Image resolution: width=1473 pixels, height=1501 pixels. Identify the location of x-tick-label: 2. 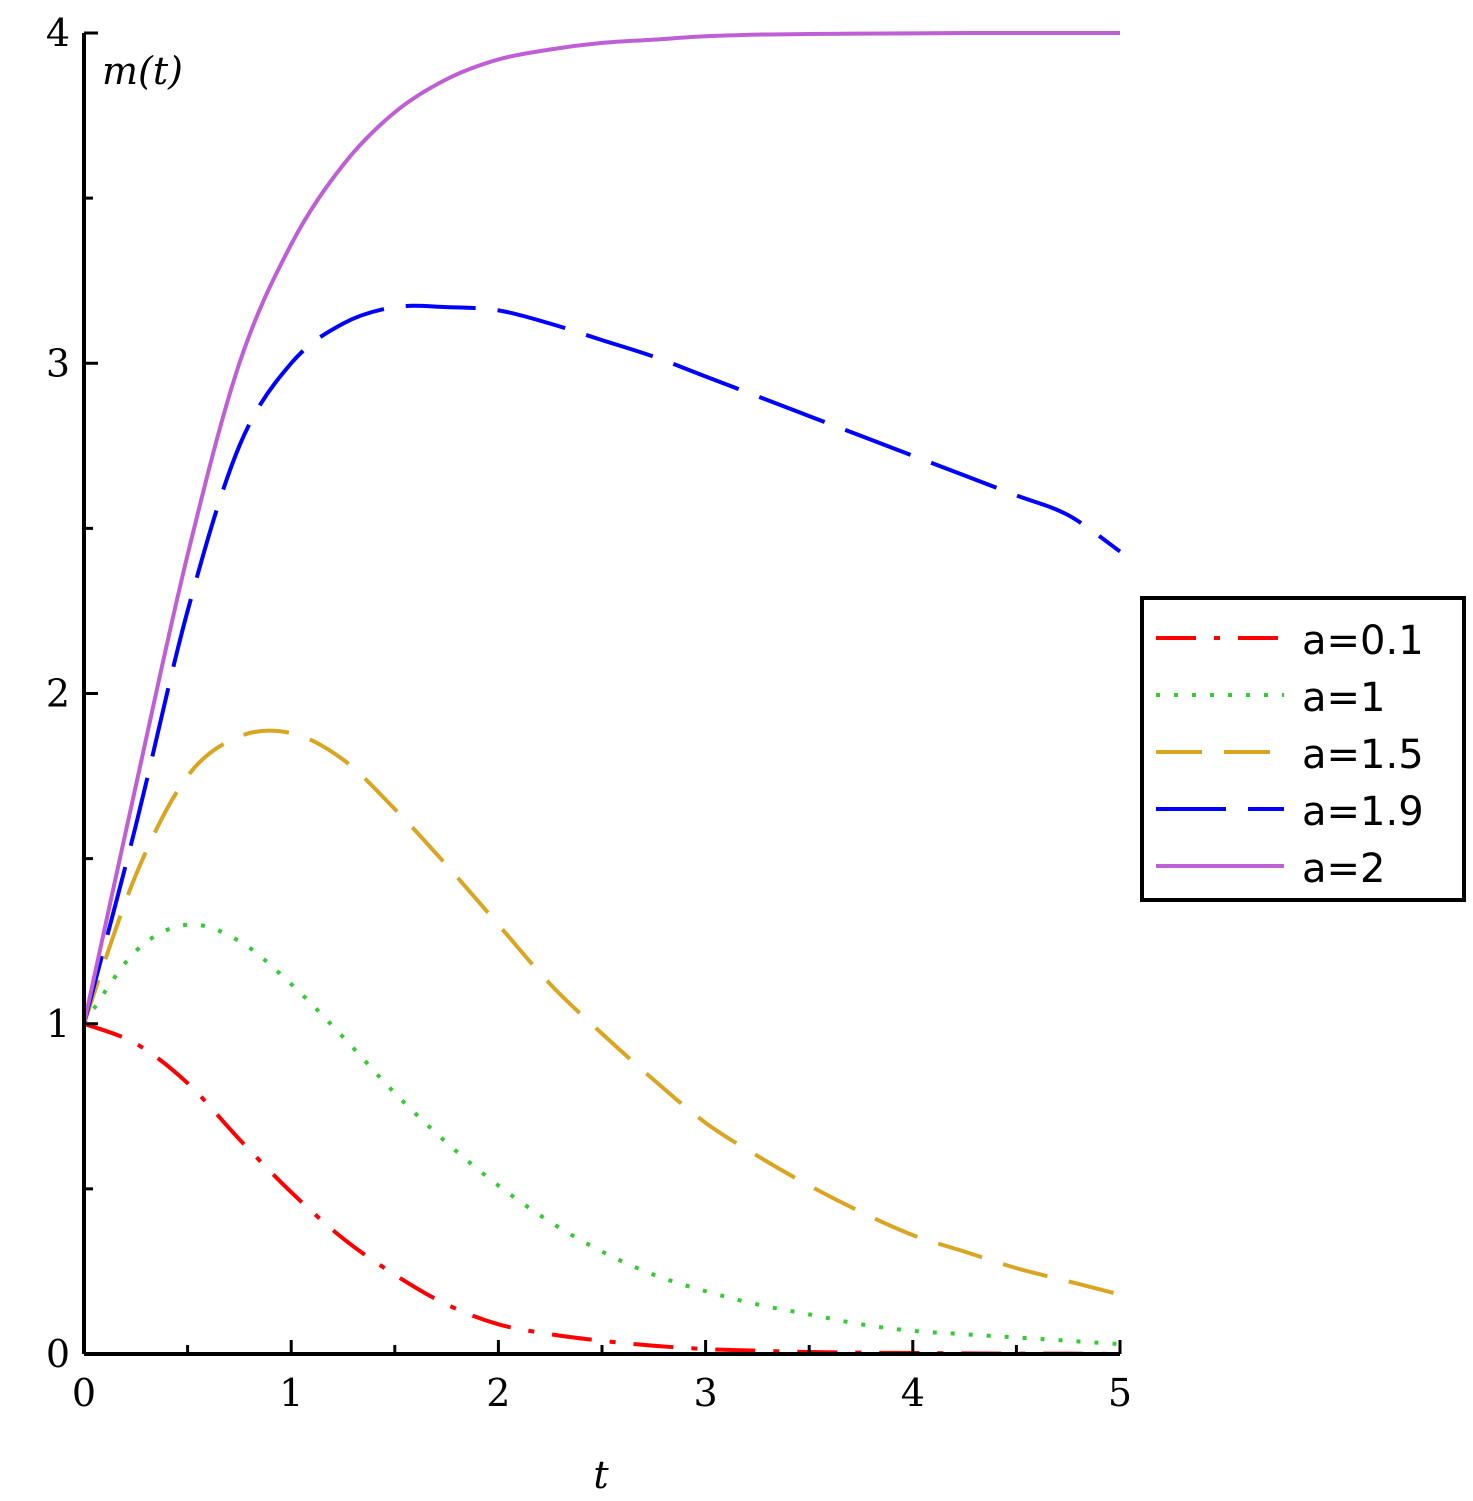
(498, 1393).